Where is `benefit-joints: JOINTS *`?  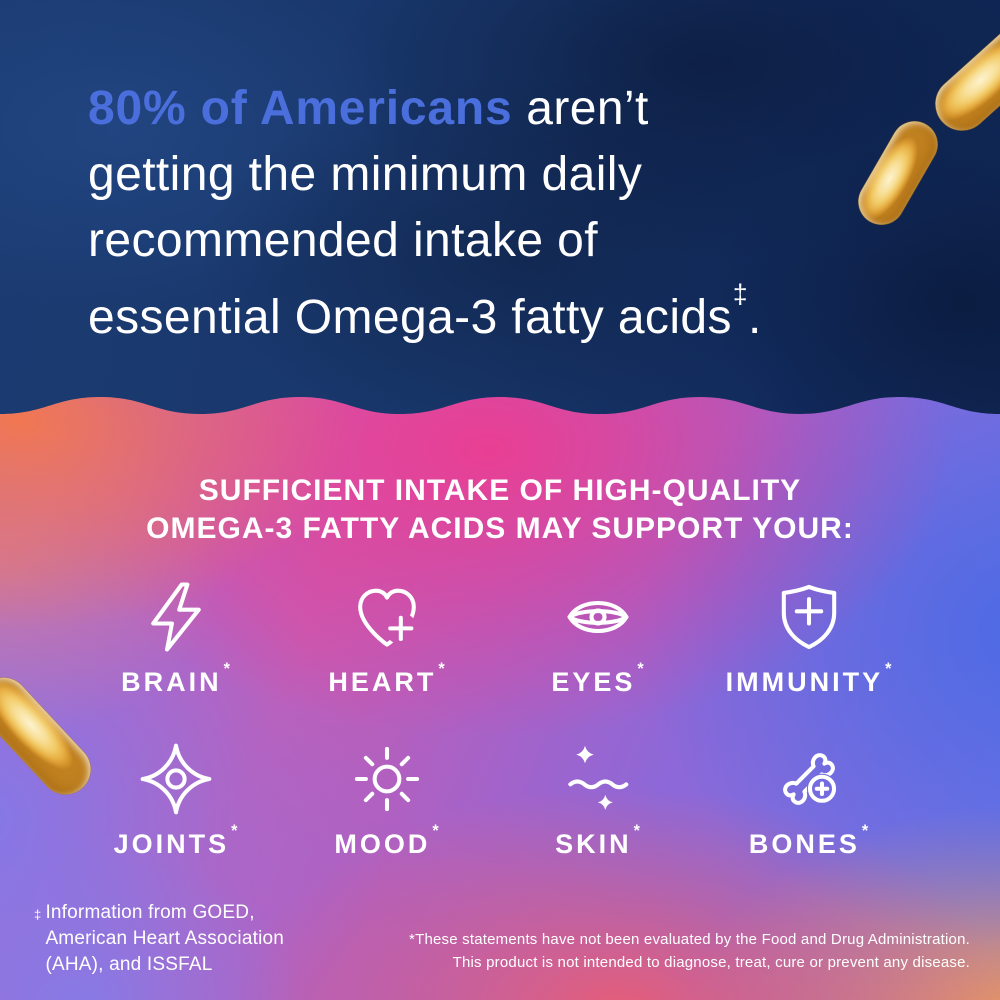 benefit-joints: JOINTS * is located at coordinates (175, 799).